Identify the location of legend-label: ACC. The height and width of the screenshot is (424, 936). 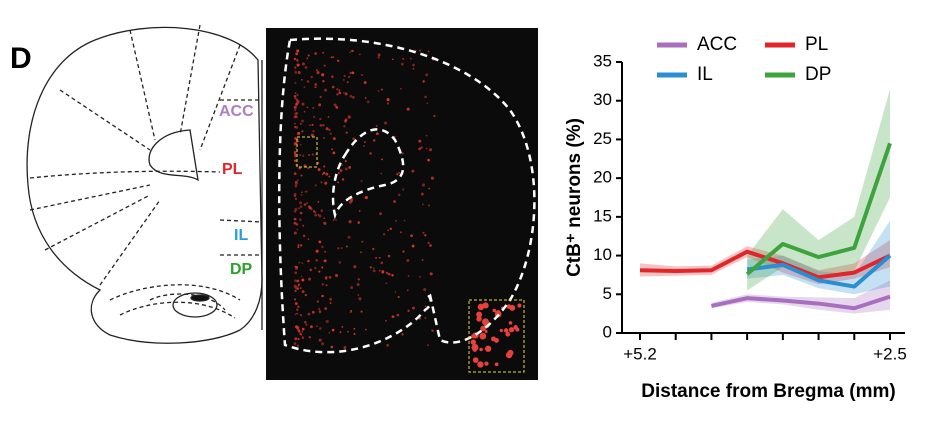
(717, 44).